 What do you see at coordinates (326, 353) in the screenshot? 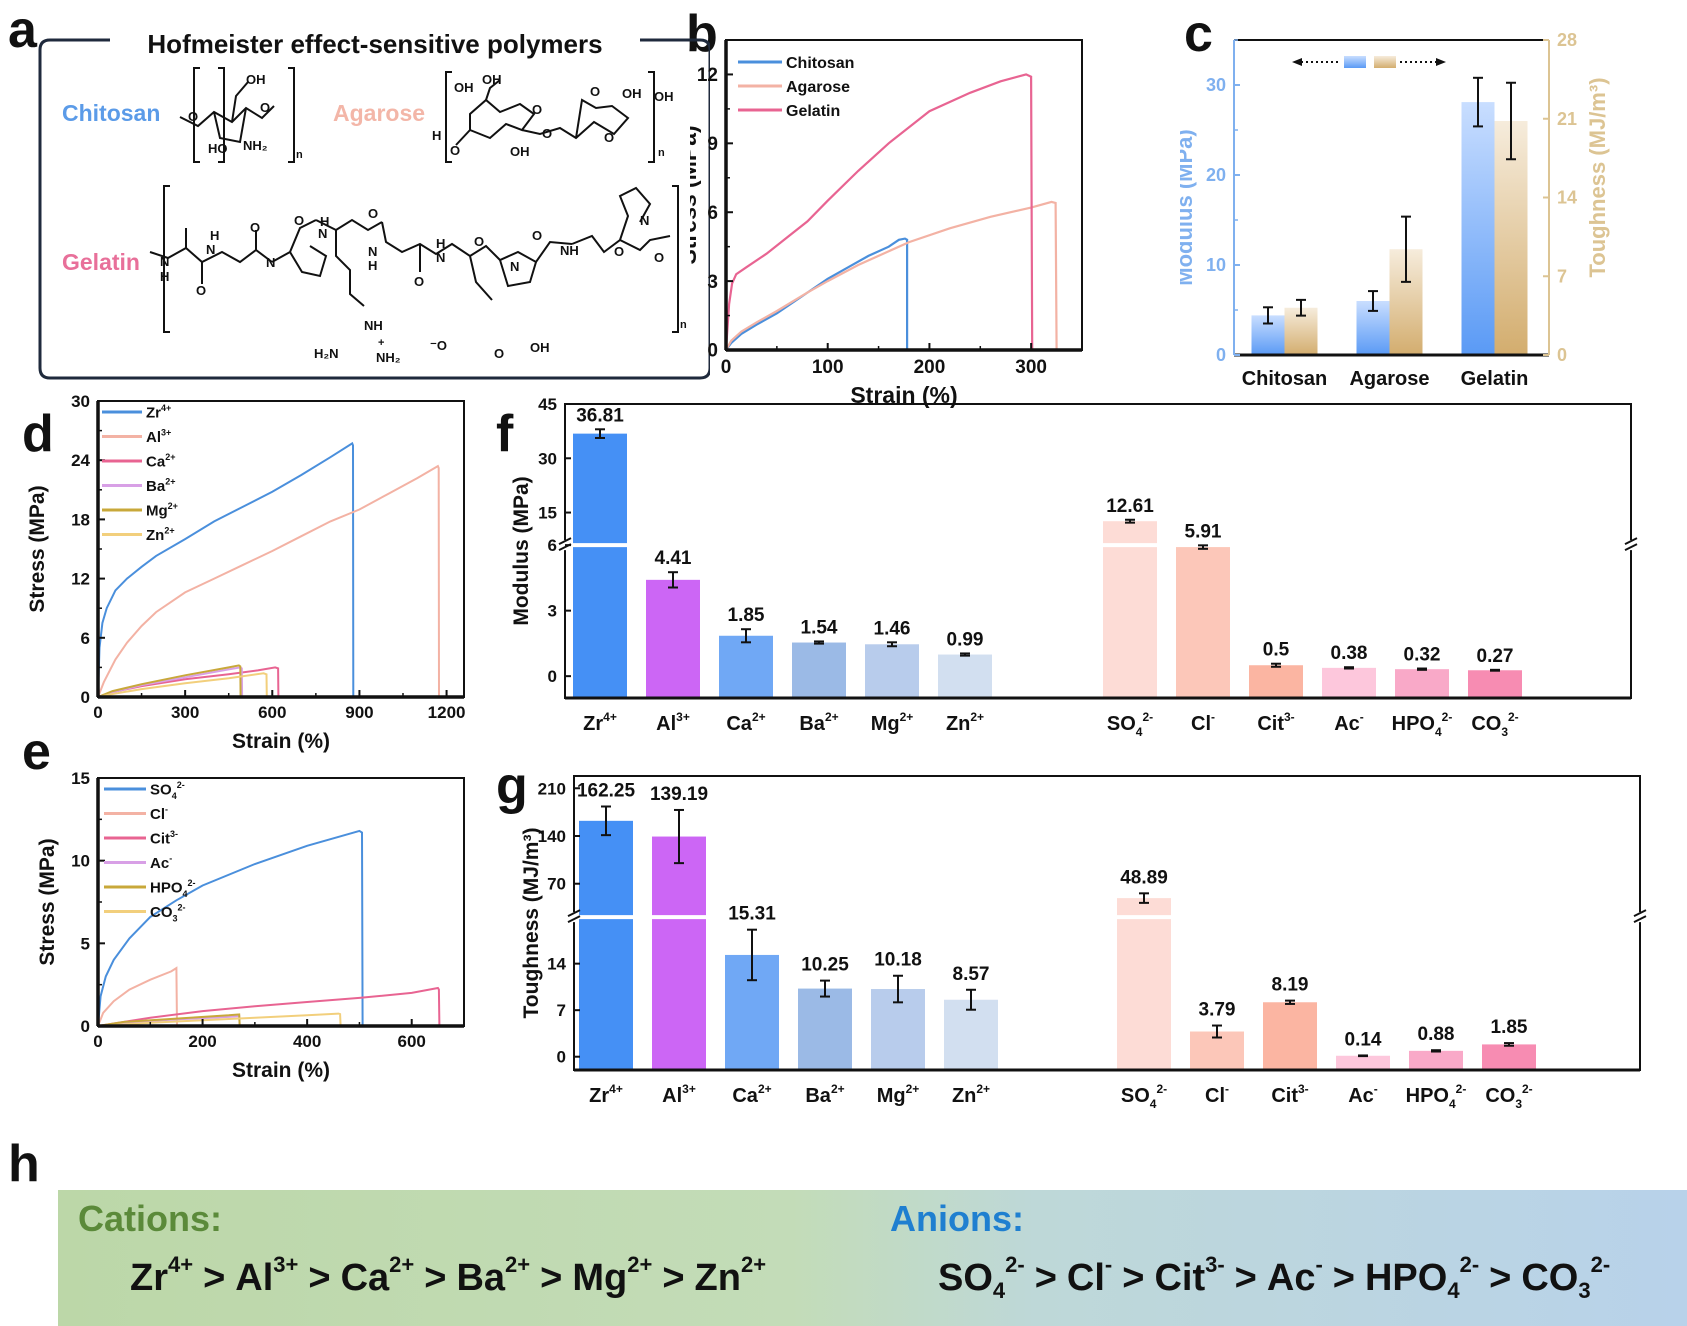
I see `svg-text: H₂N` at bounding box center [326, 353].